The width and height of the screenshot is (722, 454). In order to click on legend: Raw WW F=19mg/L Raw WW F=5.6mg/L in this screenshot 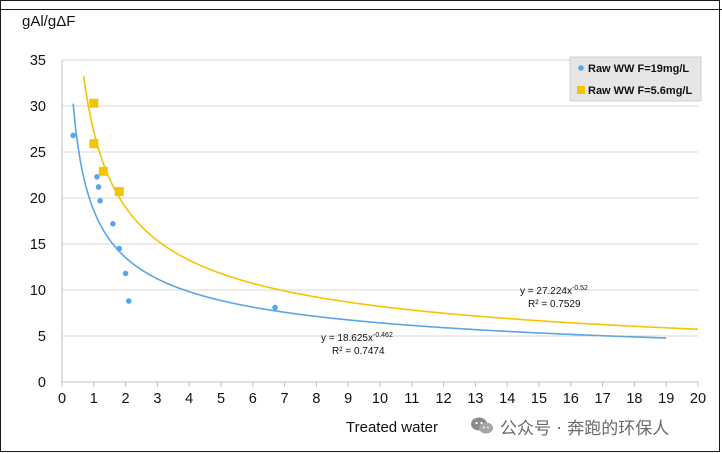, I will do `click(635, 79)`.